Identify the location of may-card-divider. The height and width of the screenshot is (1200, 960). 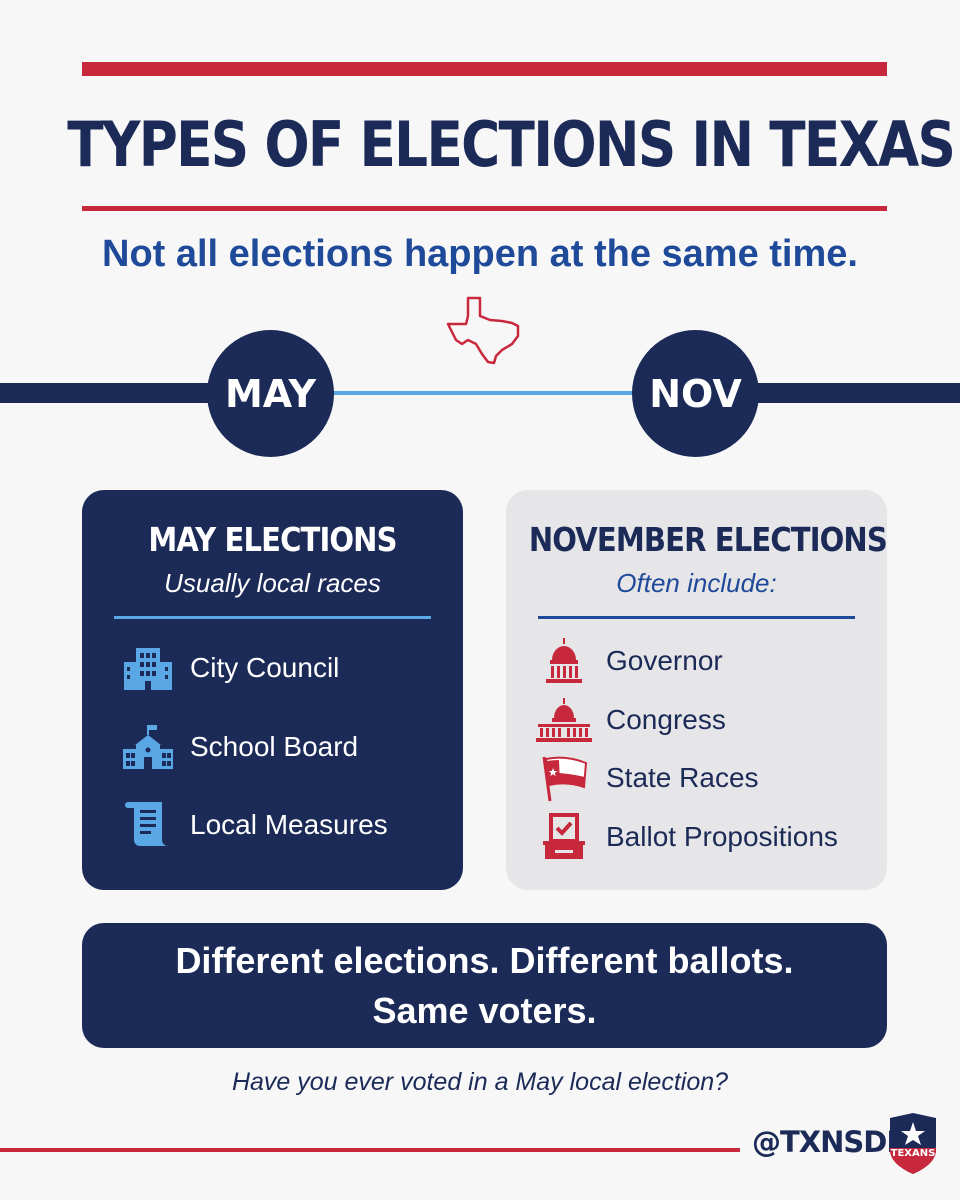
(272, 617).